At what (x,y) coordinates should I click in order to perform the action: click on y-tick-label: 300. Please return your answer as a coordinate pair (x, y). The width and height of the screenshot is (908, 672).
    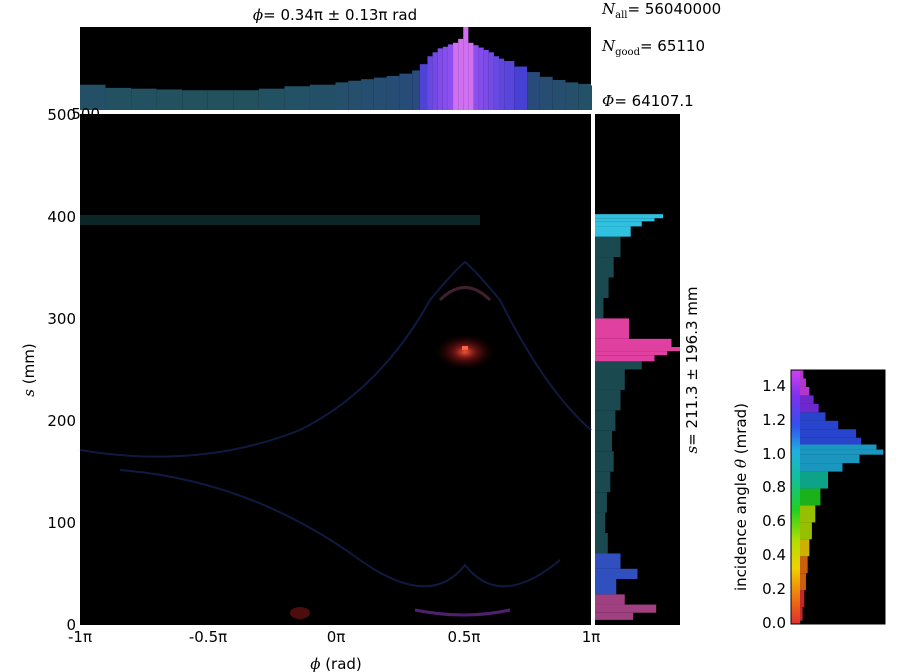
    Looking at the image, I should click on (61, 319).